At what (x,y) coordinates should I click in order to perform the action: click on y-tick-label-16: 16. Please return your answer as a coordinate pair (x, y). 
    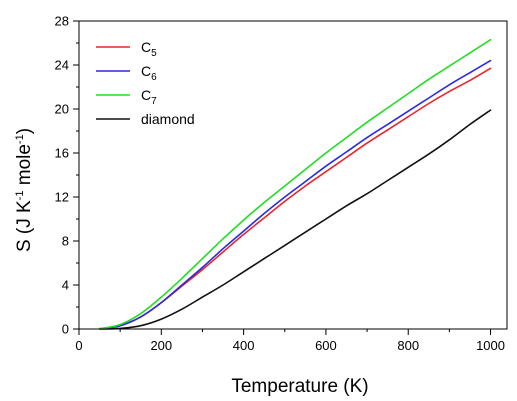
    Looking at the image, I should click on (62, 153).